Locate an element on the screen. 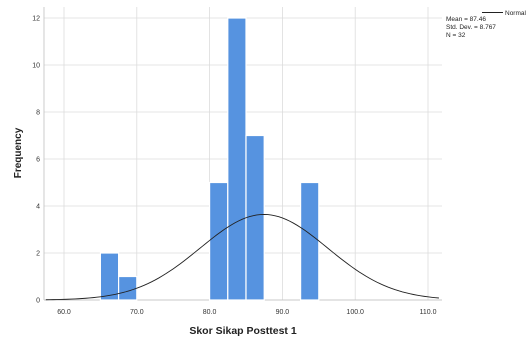  y-axis-title: Frequency is located at coordinates (18, 152).